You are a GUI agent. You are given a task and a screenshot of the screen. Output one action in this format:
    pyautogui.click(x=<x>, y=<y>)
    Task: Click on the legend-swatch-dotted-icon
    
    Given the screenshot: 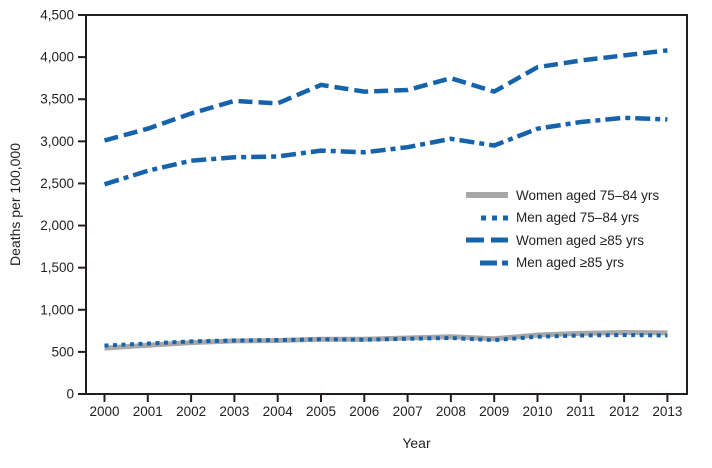 What is the action you would take?
    pyautogui.click(x=487, y=218)
    